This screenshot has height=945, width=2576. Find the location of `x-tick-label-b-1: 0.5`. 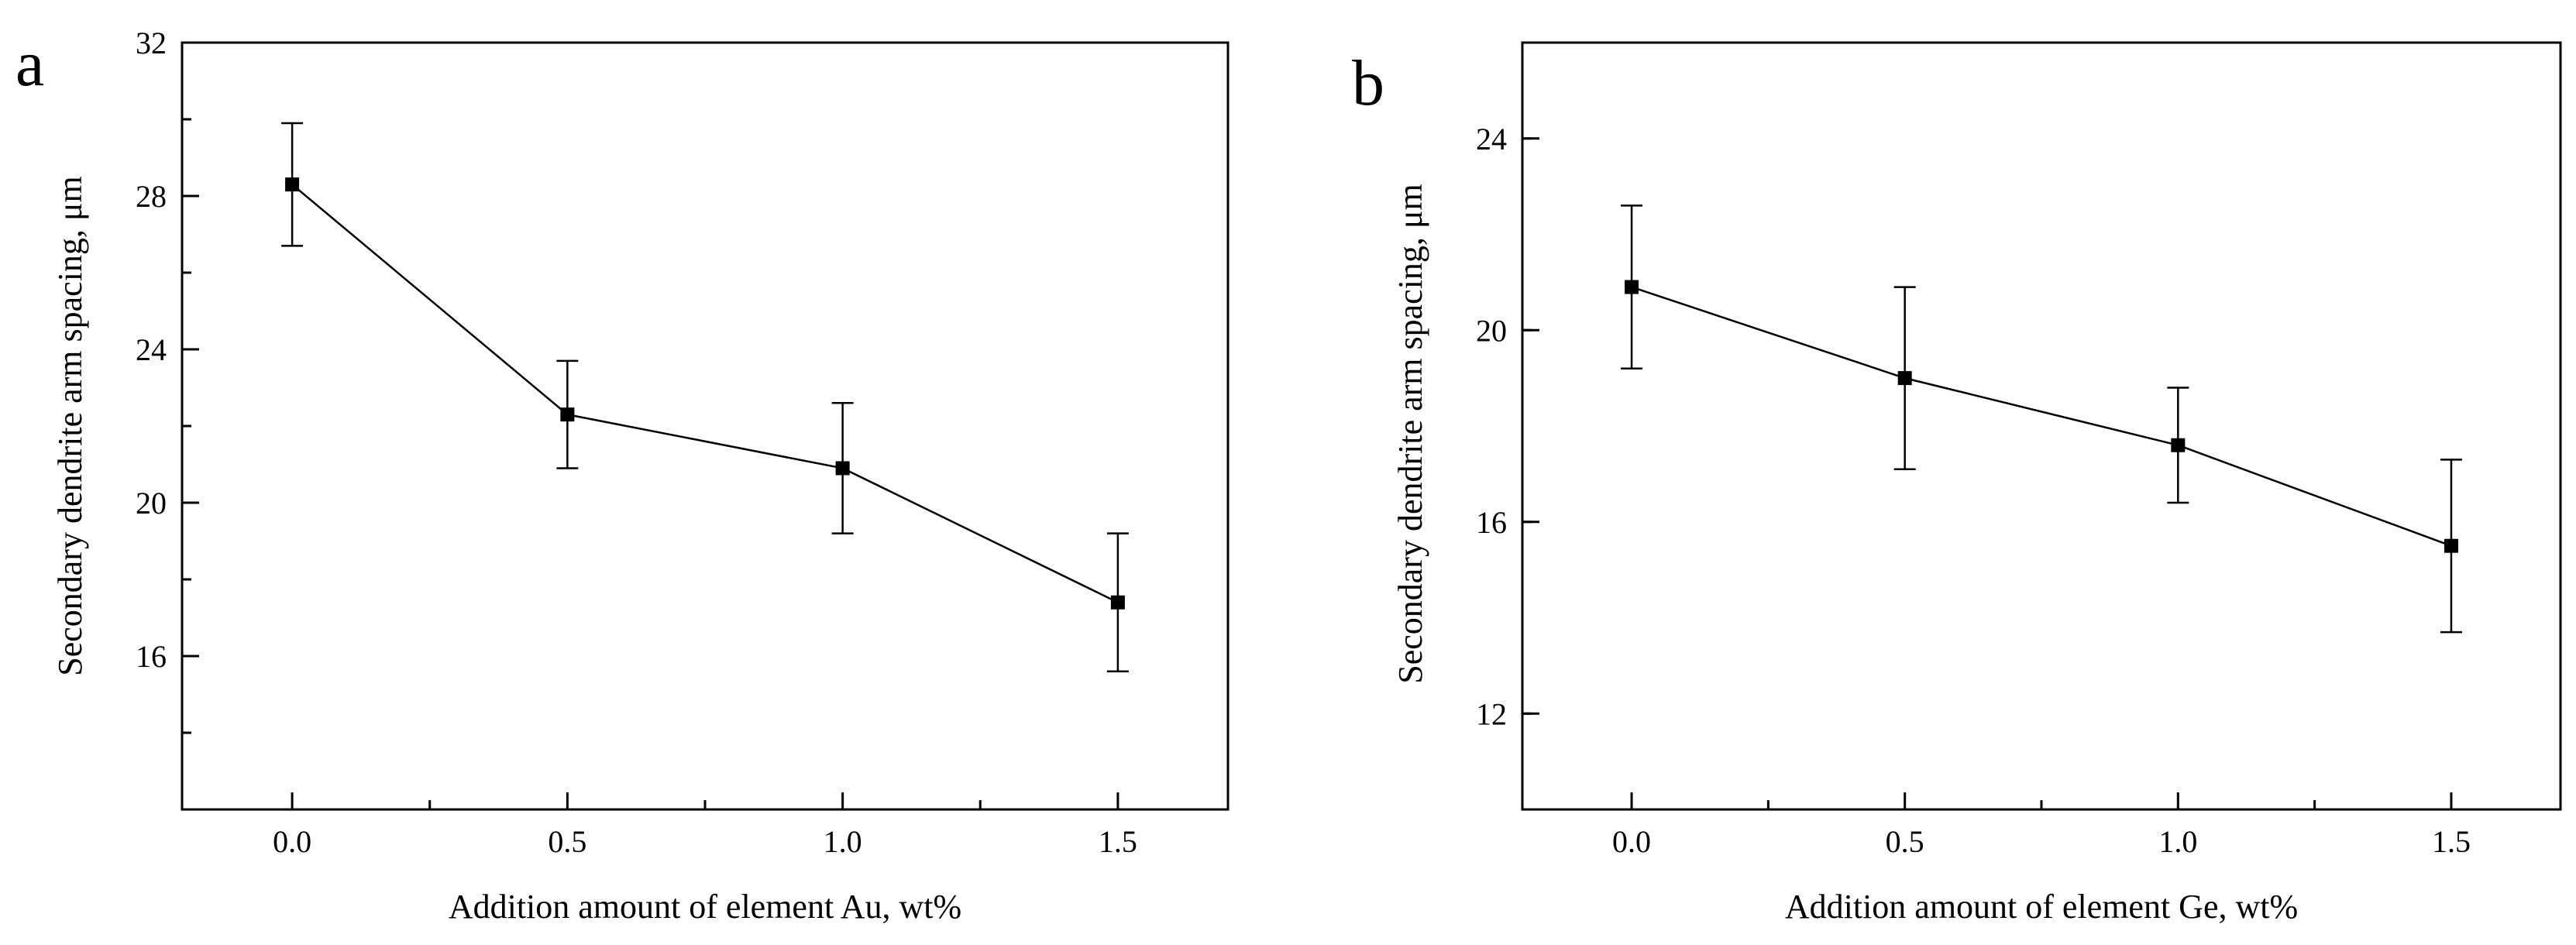

x-tick-label-b-1: 0.5 is located at coordinates (1905, 841).